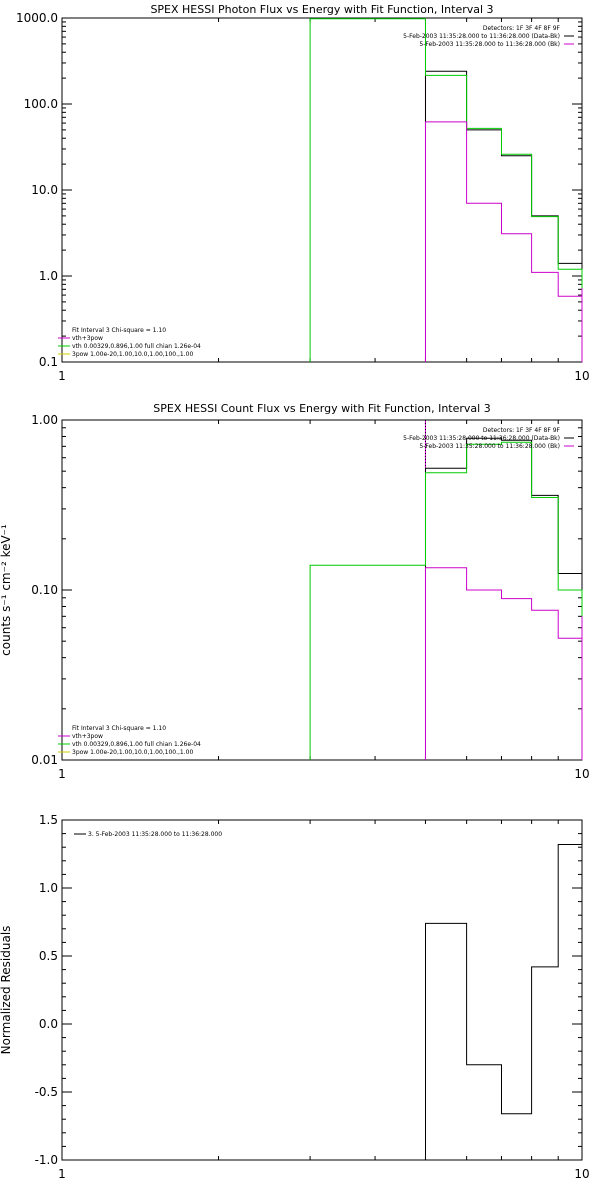 This screenshot has height=1200, width=600. Describe the element at coordinates (44, 590) in the screenshot. I see `y-tick-label: 0.10` at that location.